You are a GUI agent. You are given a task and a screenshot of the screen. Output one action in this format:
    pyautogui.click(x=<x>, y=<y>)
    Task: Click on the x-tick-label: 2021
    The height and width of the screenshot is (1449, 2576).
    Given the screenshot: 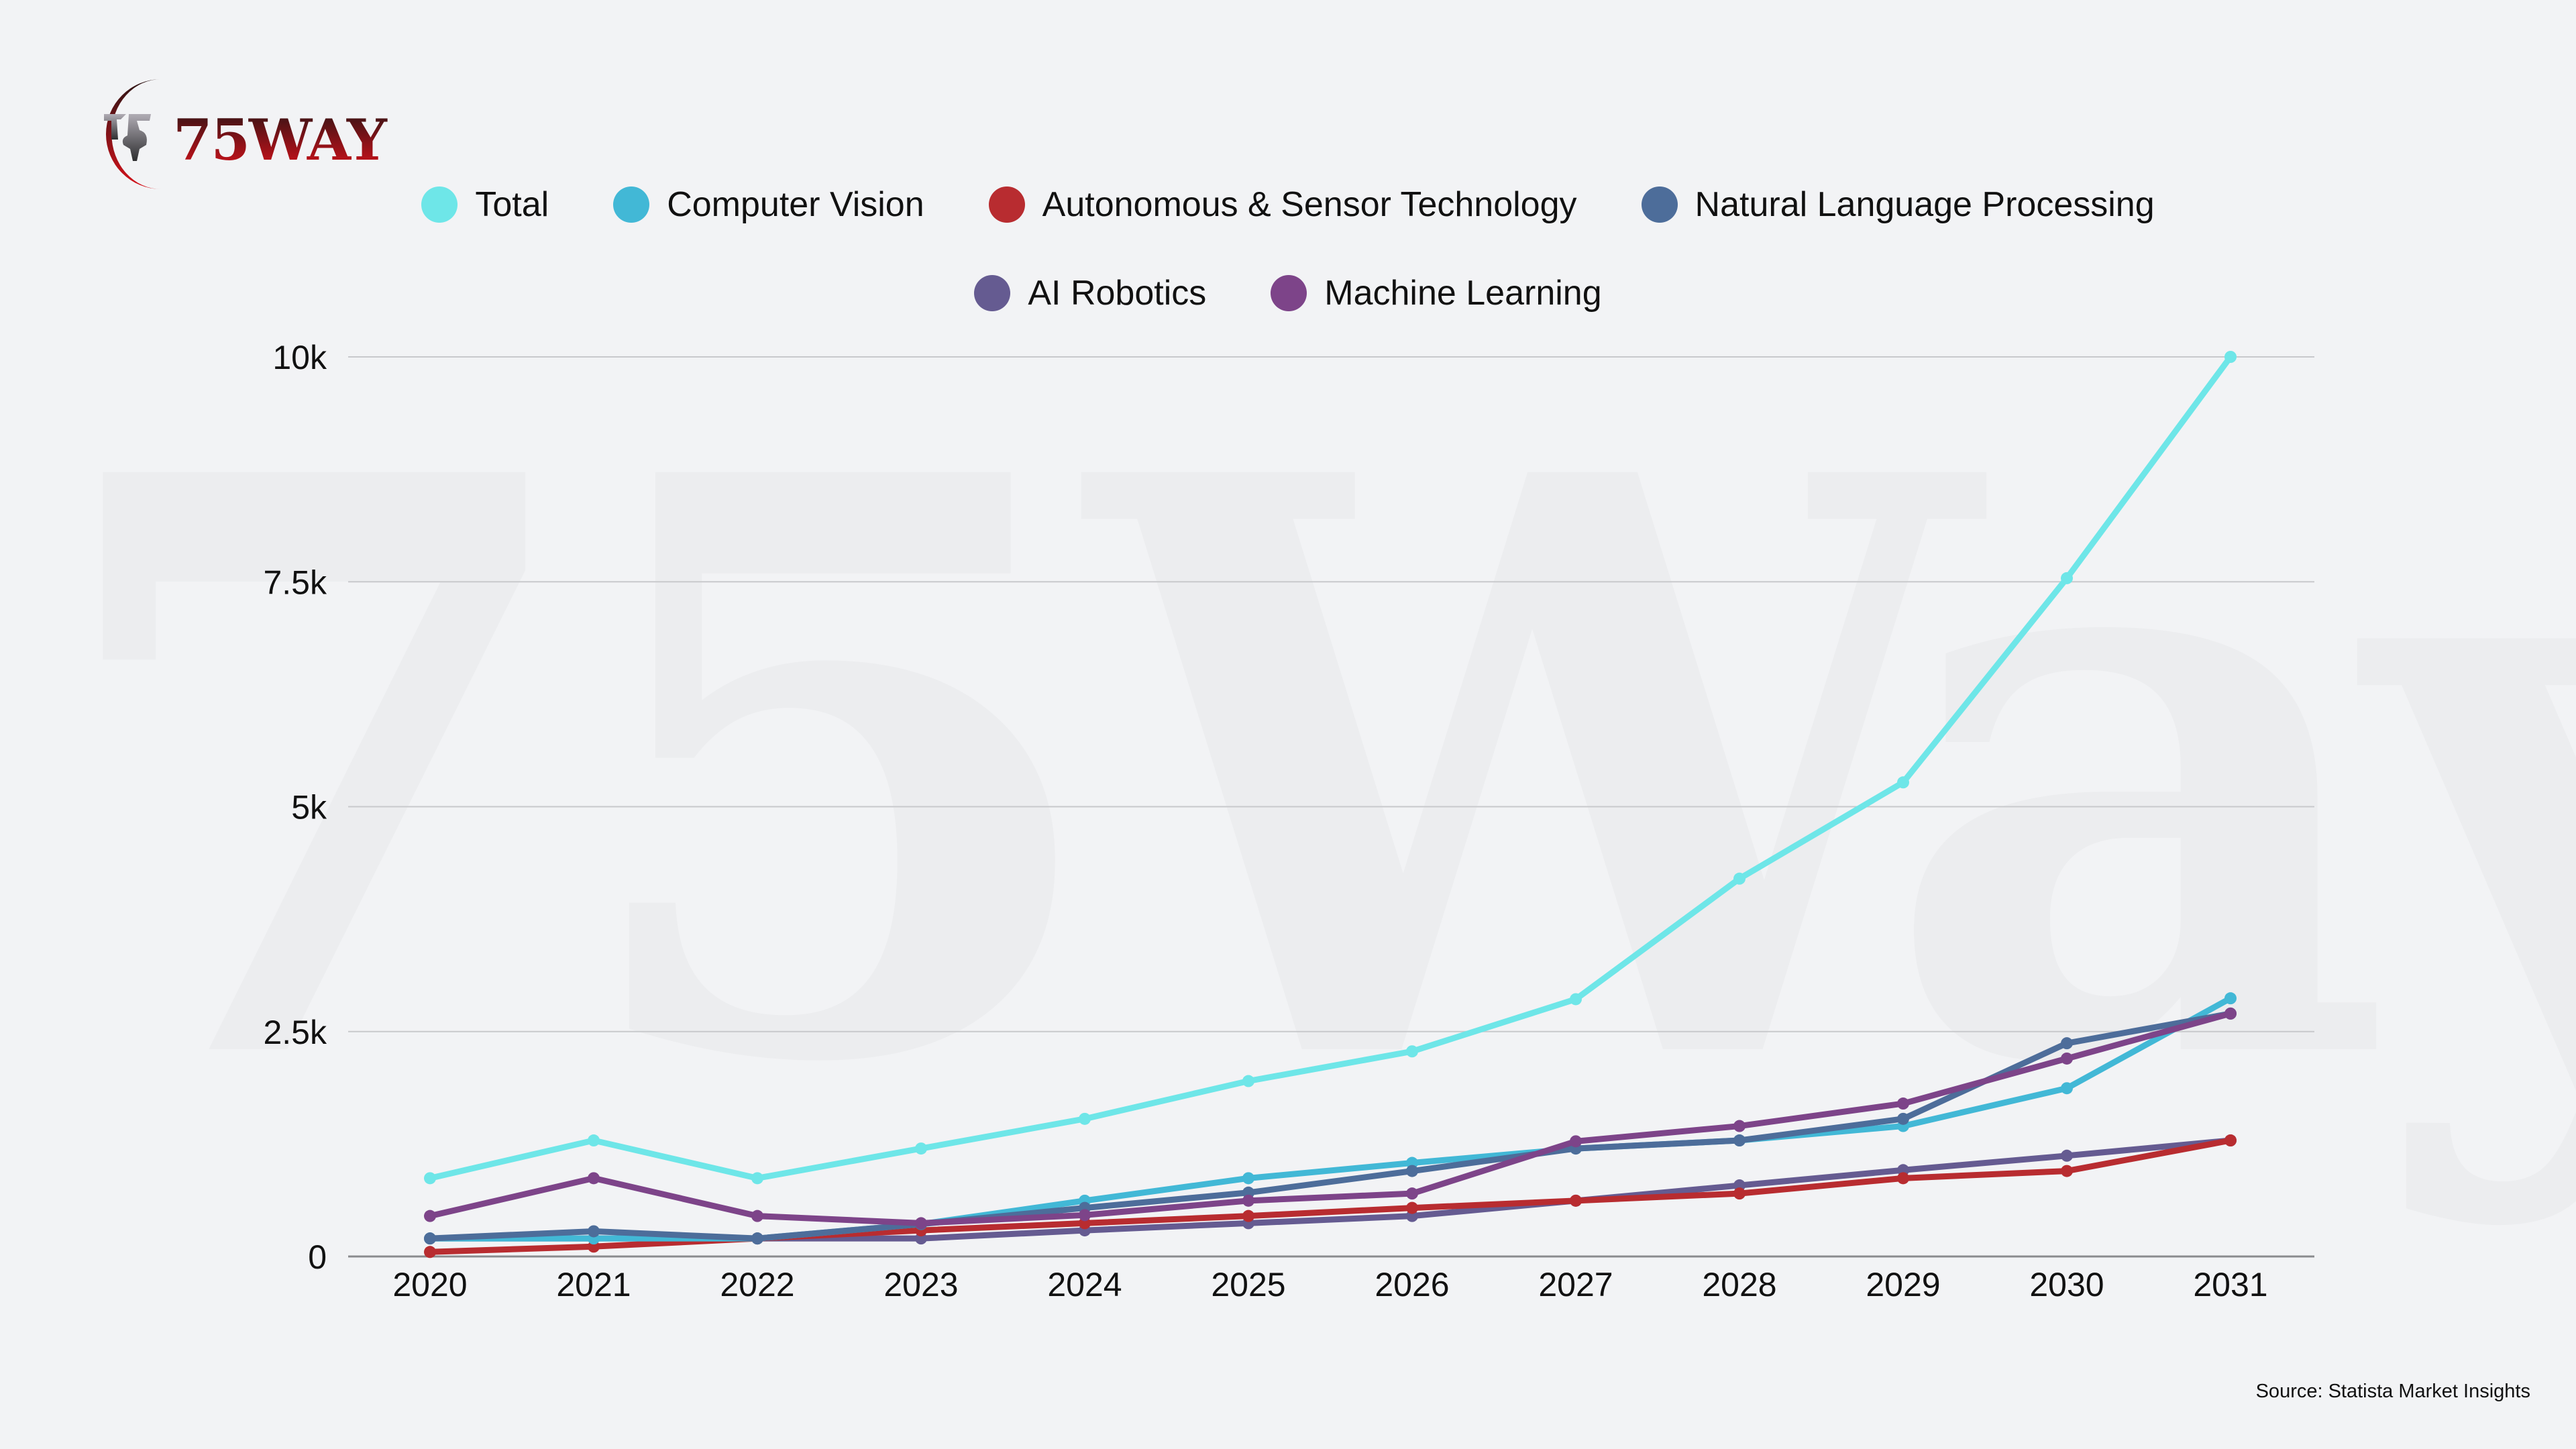 What is the action you would take?
    pyautogui.click(x=593, y=1284)
    